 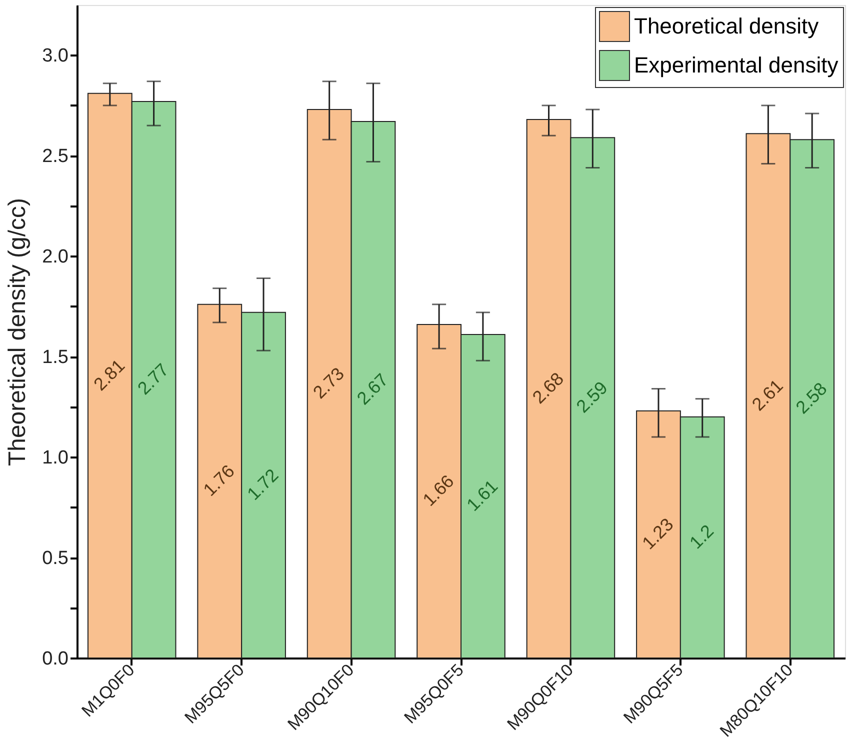 What do you see at coordinates (702, 536) in the screenshot?
I see `data-label: 1.2` at bounding box center [702, 536].